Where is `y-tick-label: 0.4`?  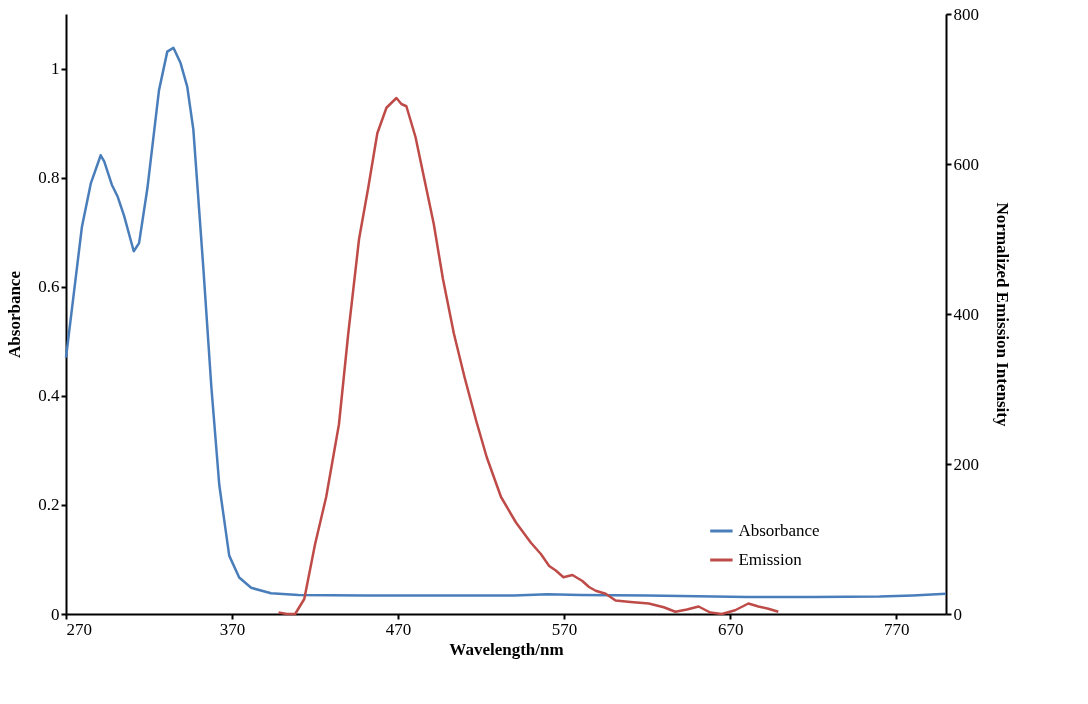 y-tick-label: 0.4 is located at coordinates (49, 396).